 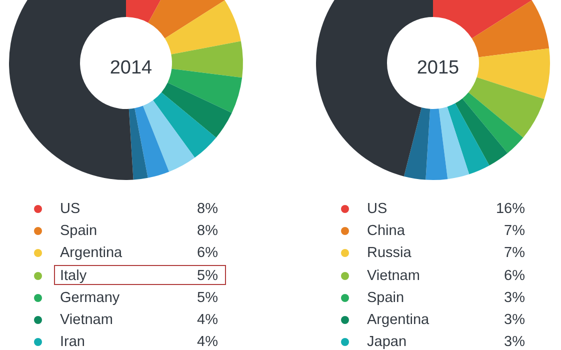 What do you see at coordinates (131, 68) in the screenshot?
I see `text: 2014` at bounding box center [131, 68].